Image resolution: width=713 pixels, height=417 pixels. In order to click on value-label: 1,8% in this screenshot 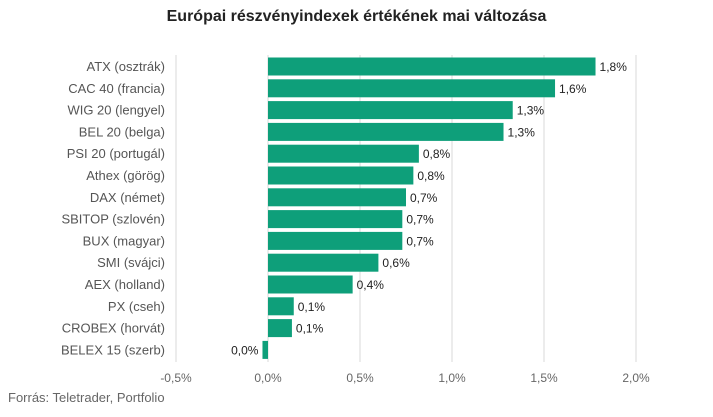, I will do `click(614, 67)`.